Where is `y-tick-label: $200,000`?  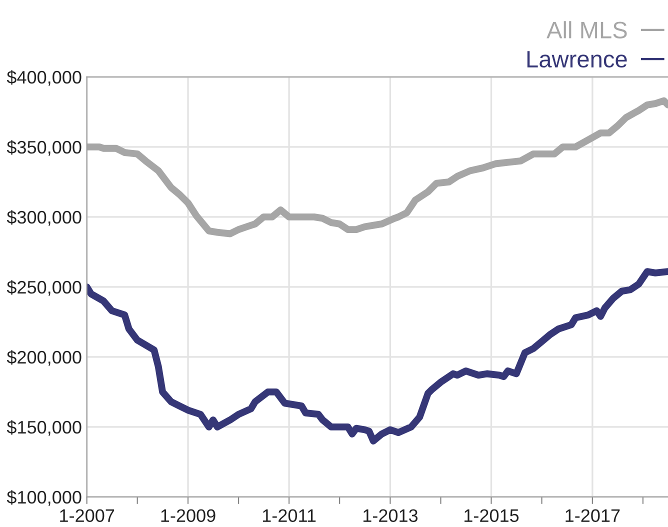
y-tick-label: $200,000 is located at coordinates (44, 358).